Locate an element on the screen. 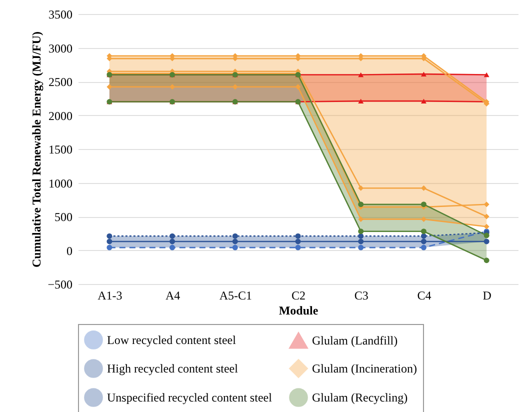 The width and height of the screenshot is (526, 412). x-tick-label: A4 is located at coordinates (172, 295).